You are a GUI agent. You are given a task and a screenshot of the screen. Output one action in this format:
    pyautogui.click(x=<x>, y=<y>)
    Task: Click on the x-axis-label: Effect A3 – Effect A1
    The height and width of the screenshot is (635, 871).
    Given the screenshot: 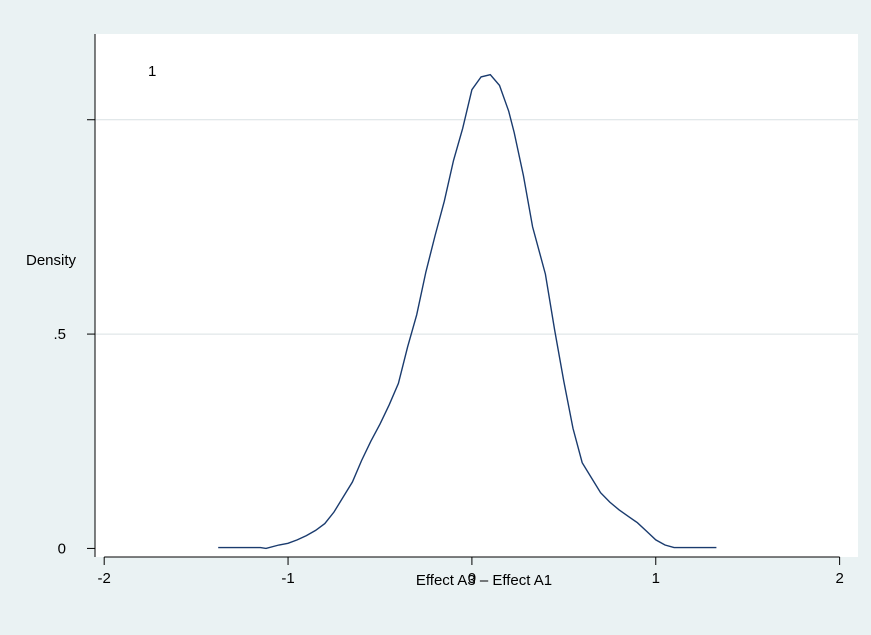 What is the action you would take?
    pyautogui.click(x=484, y=580)
    